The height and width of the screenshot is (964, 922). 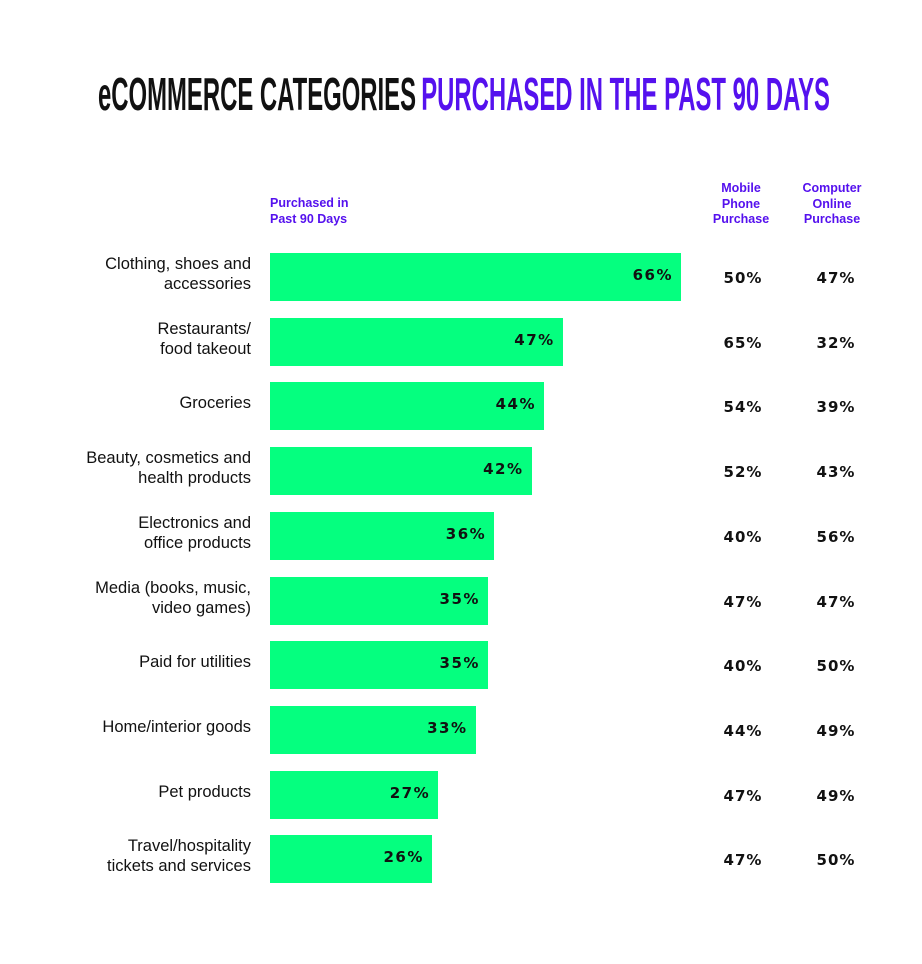 I want to click on bar-value-label: 44%, so click(x=515, y=404).